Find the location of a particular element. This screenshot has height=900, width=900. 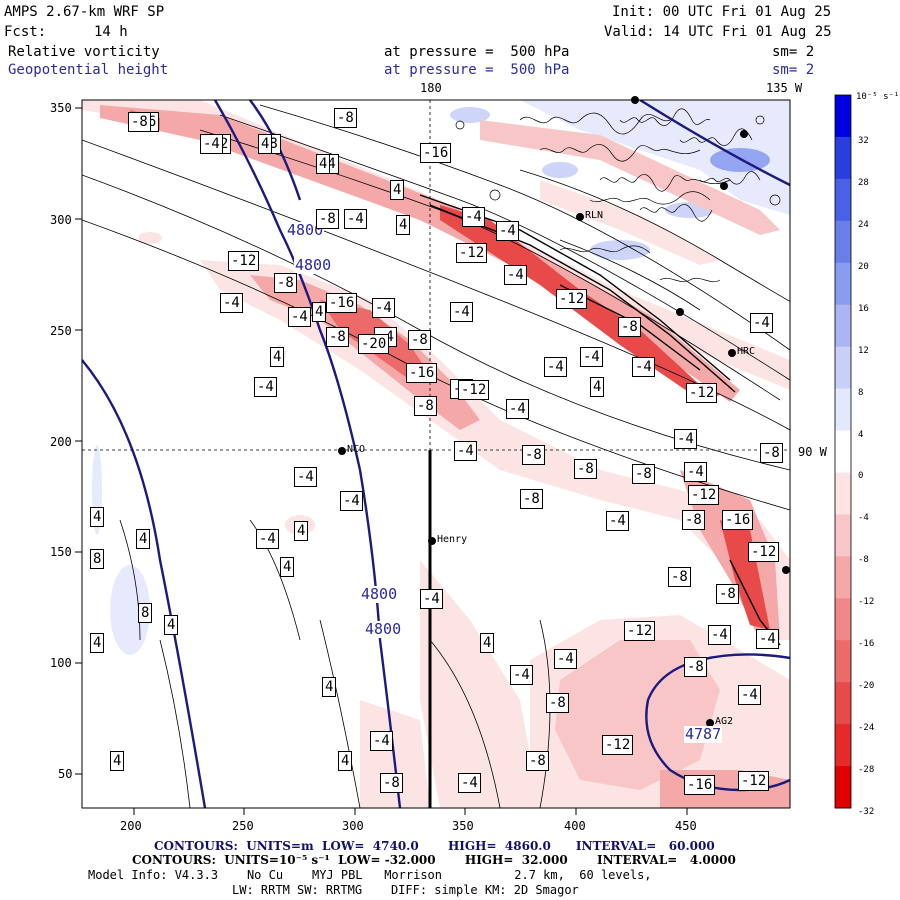

lon-label-90w: 90 W is located at coordinates (812, 452).